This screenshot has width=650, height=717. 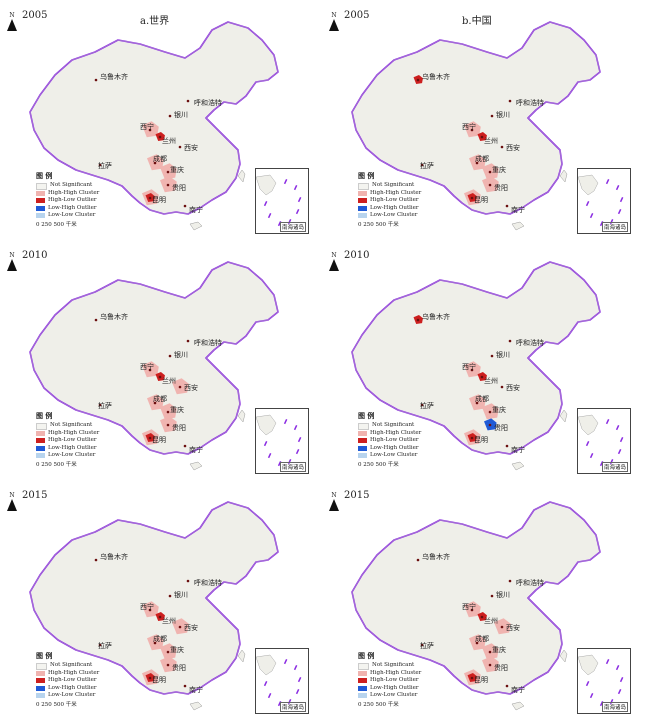 What do you see at coordinates (154, 118) in the screenshot?
I see `province-borders` at bounding box center [154, 118].